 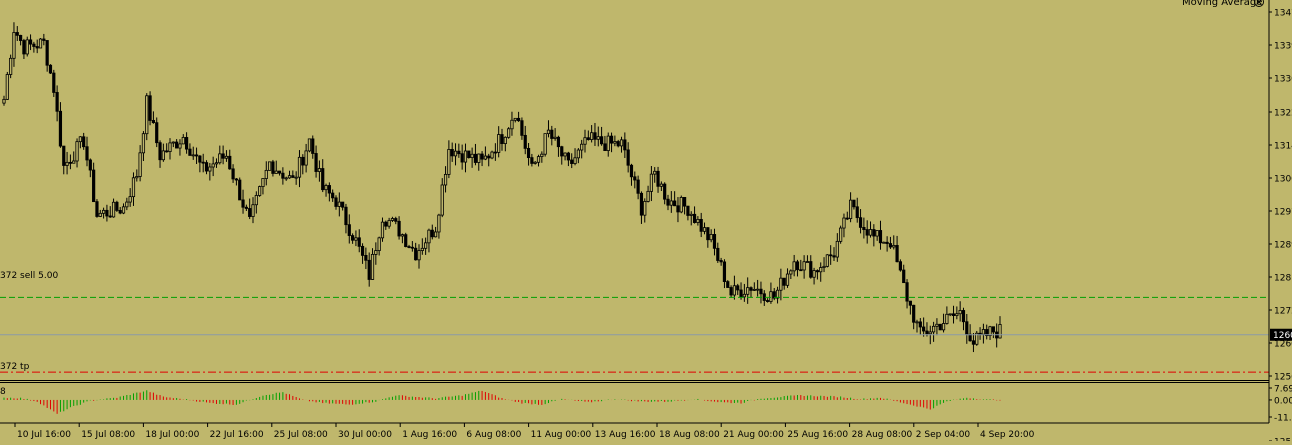 What do you see at coordinates (493, 435) in the screenshot?
I see `time-tick-label: 6 Aug 08:00` at bounding box center [493, 435].